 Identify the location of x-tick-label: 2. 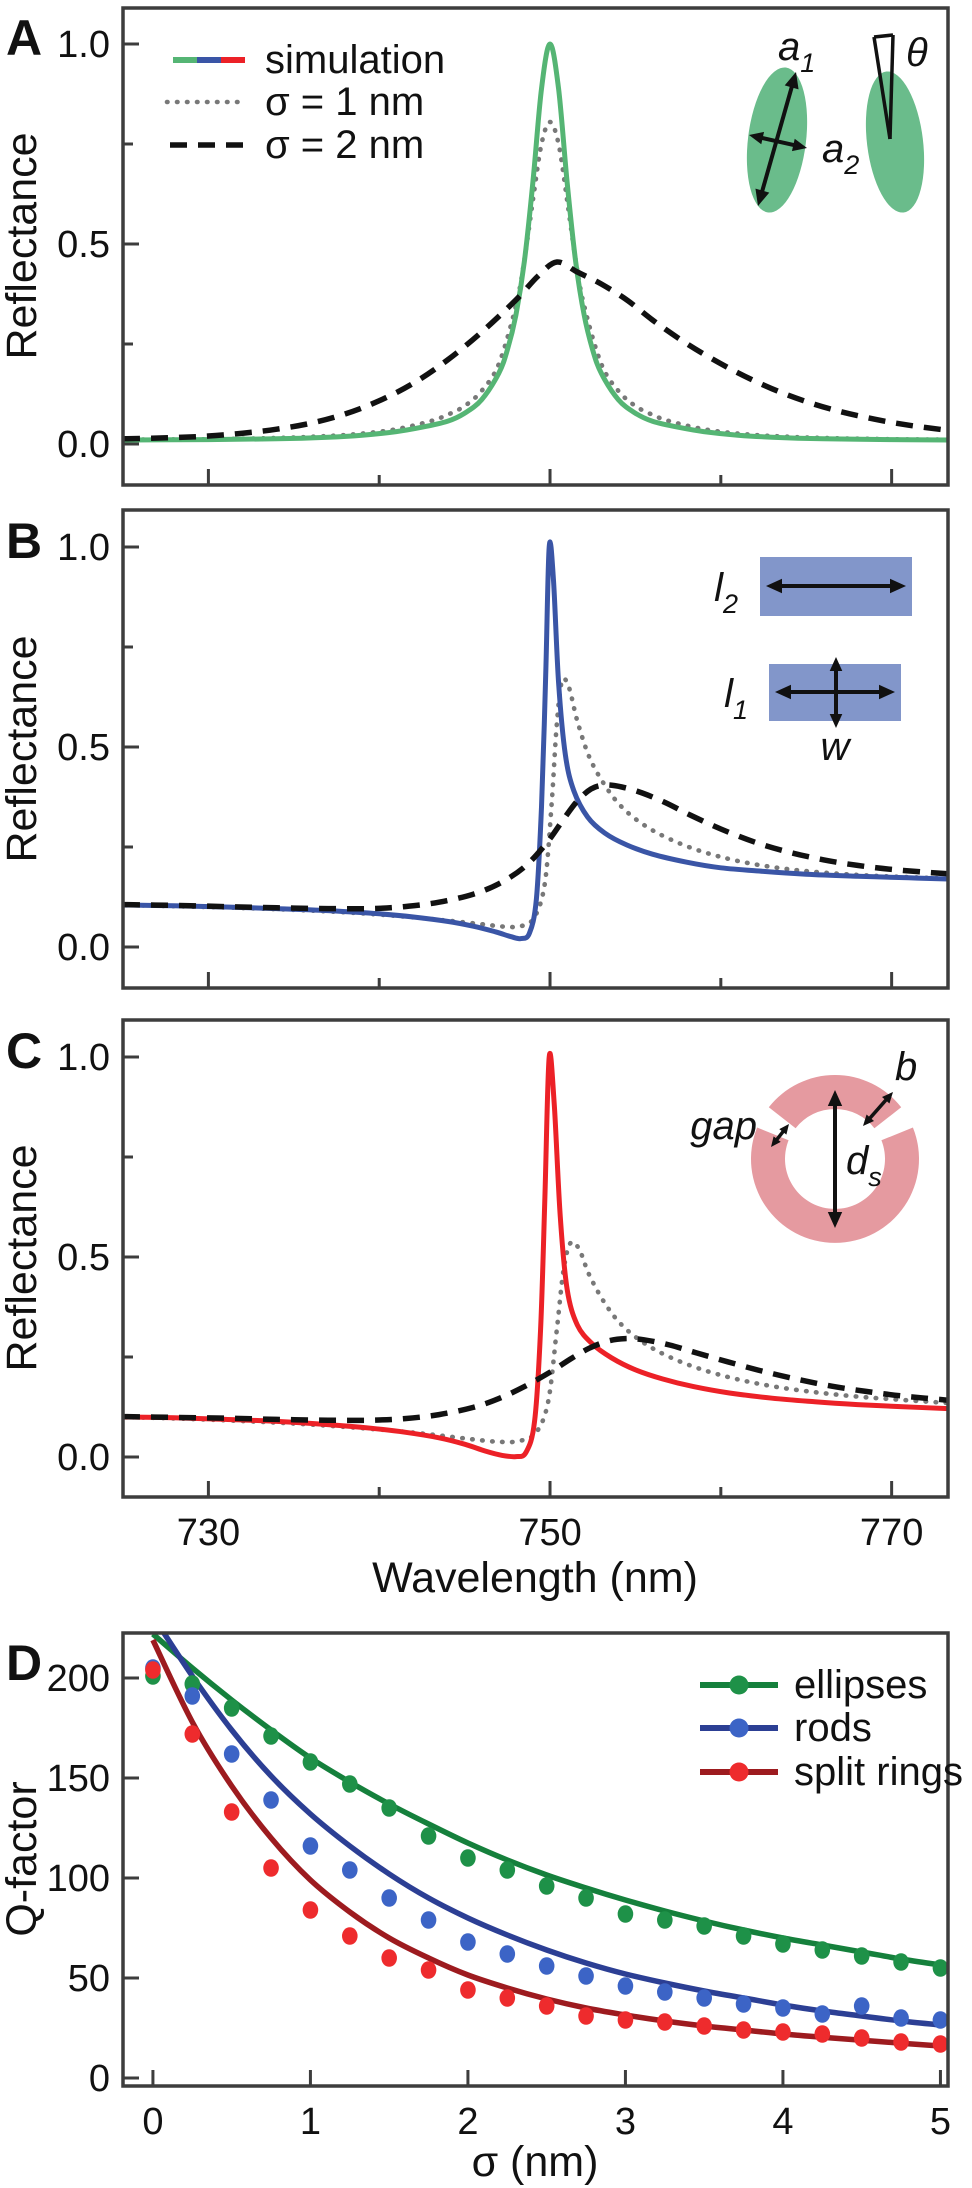
(467, 2122).